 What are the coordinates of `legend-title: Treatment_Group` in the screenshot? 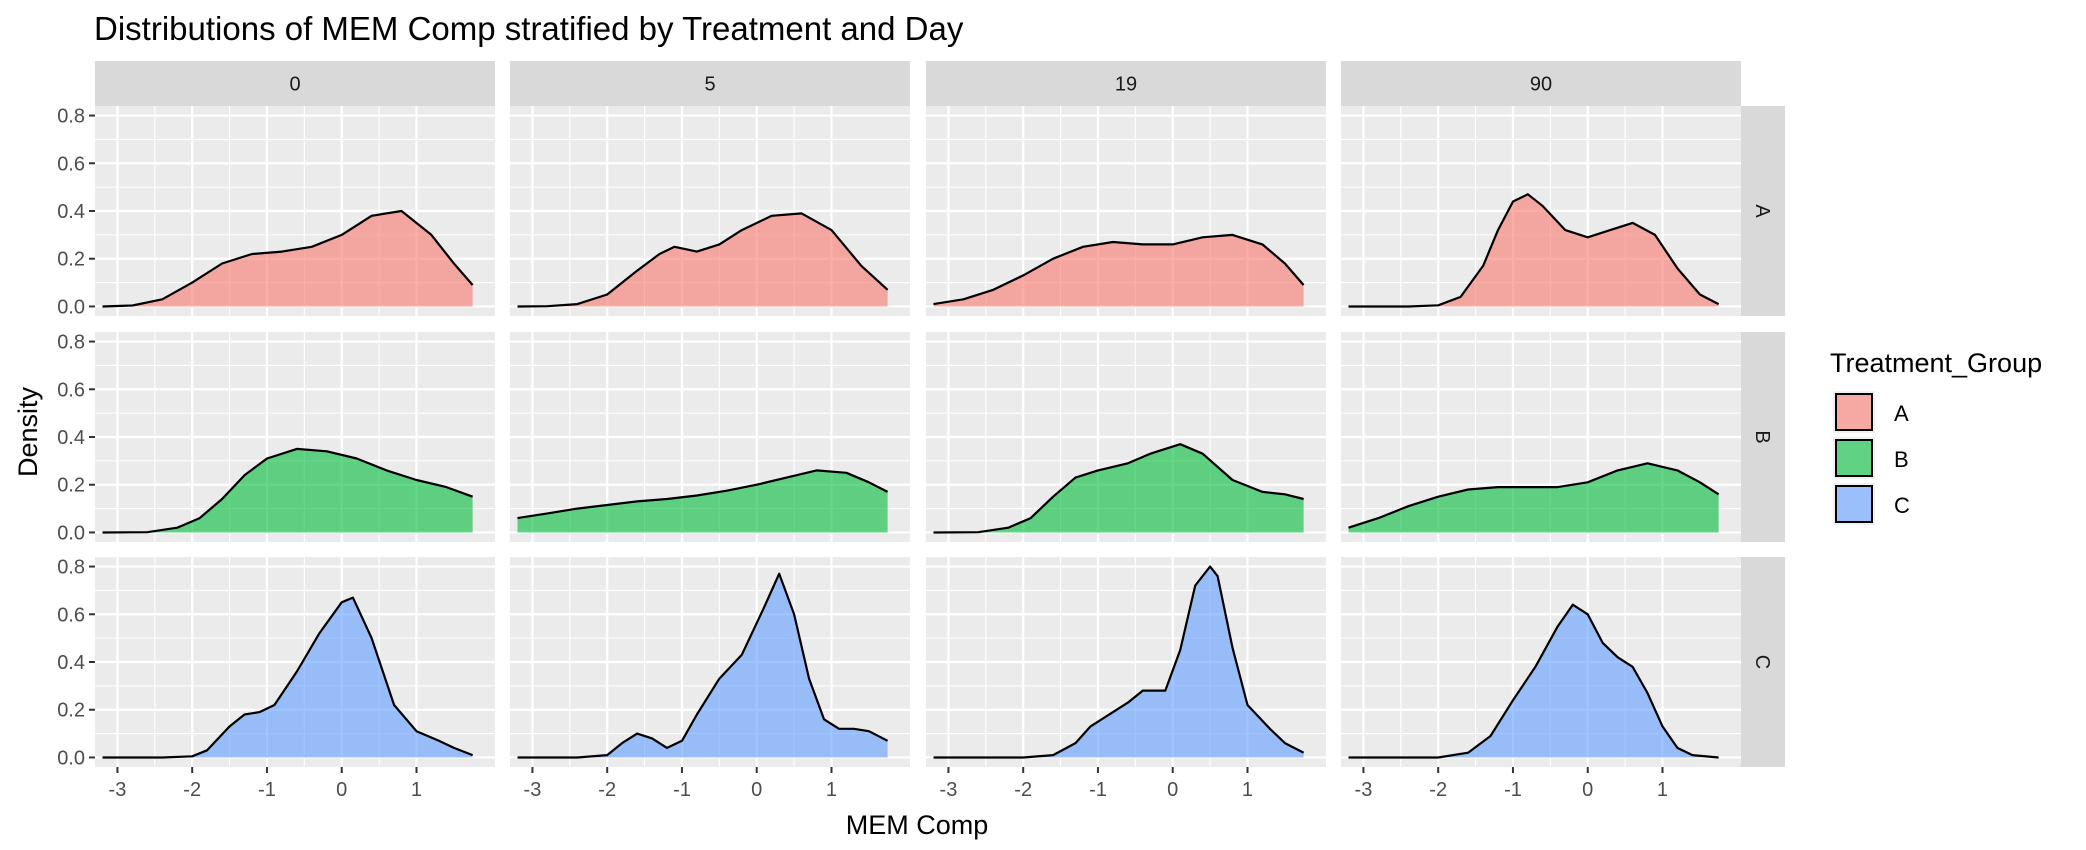 It's located at (1936, 363).